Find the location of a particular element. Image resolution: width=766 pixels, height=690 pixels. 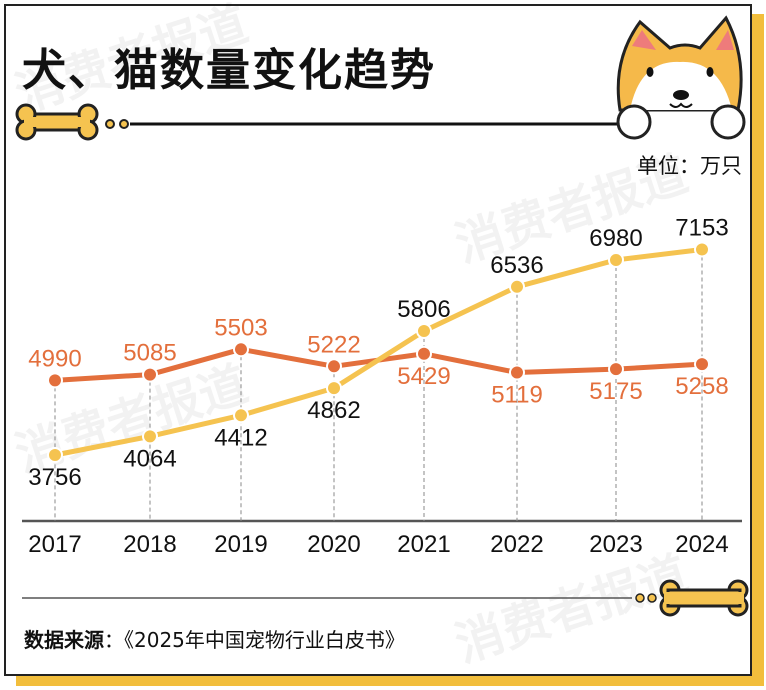

data-label: 5429 is located at coordinates (423, 376).